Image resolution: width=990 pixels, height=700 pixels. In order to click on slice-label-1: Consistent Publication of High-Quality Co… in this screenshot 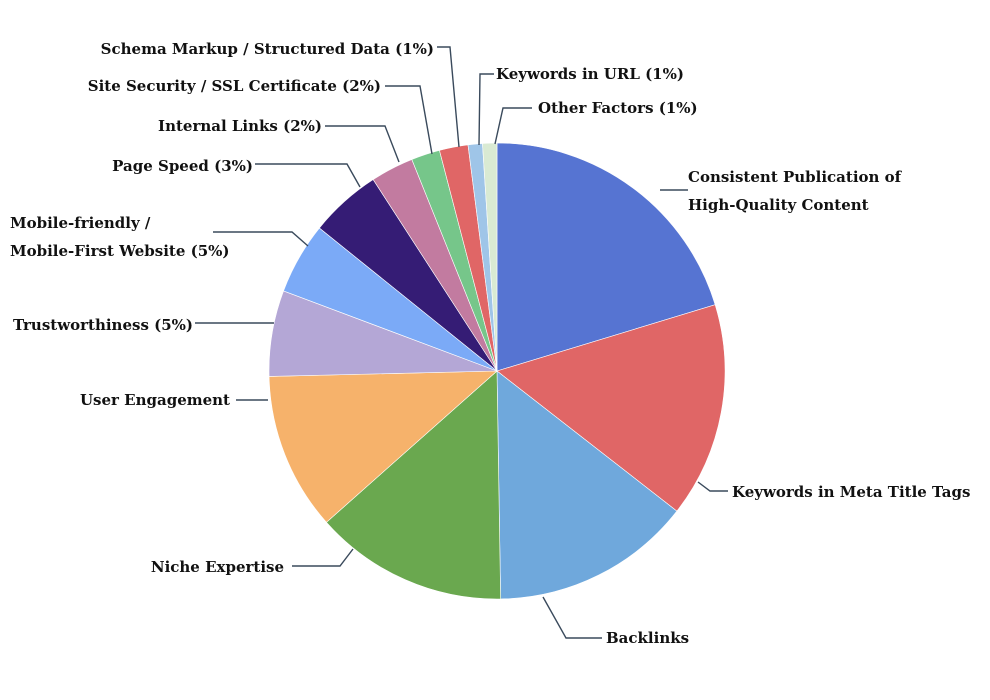, I will do `click(795, 191)`.